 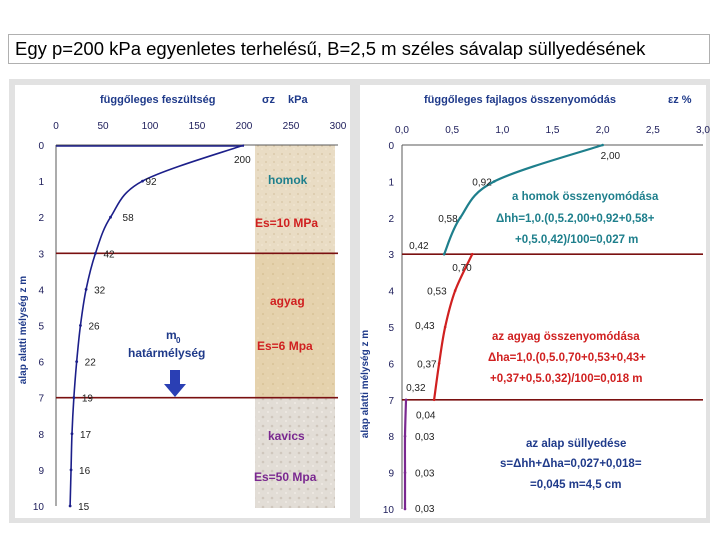 What do you see at coordinates (482, 182) in the screenshot?
I see `strain-value-label: 0,92` at bounding box center [482, 182].